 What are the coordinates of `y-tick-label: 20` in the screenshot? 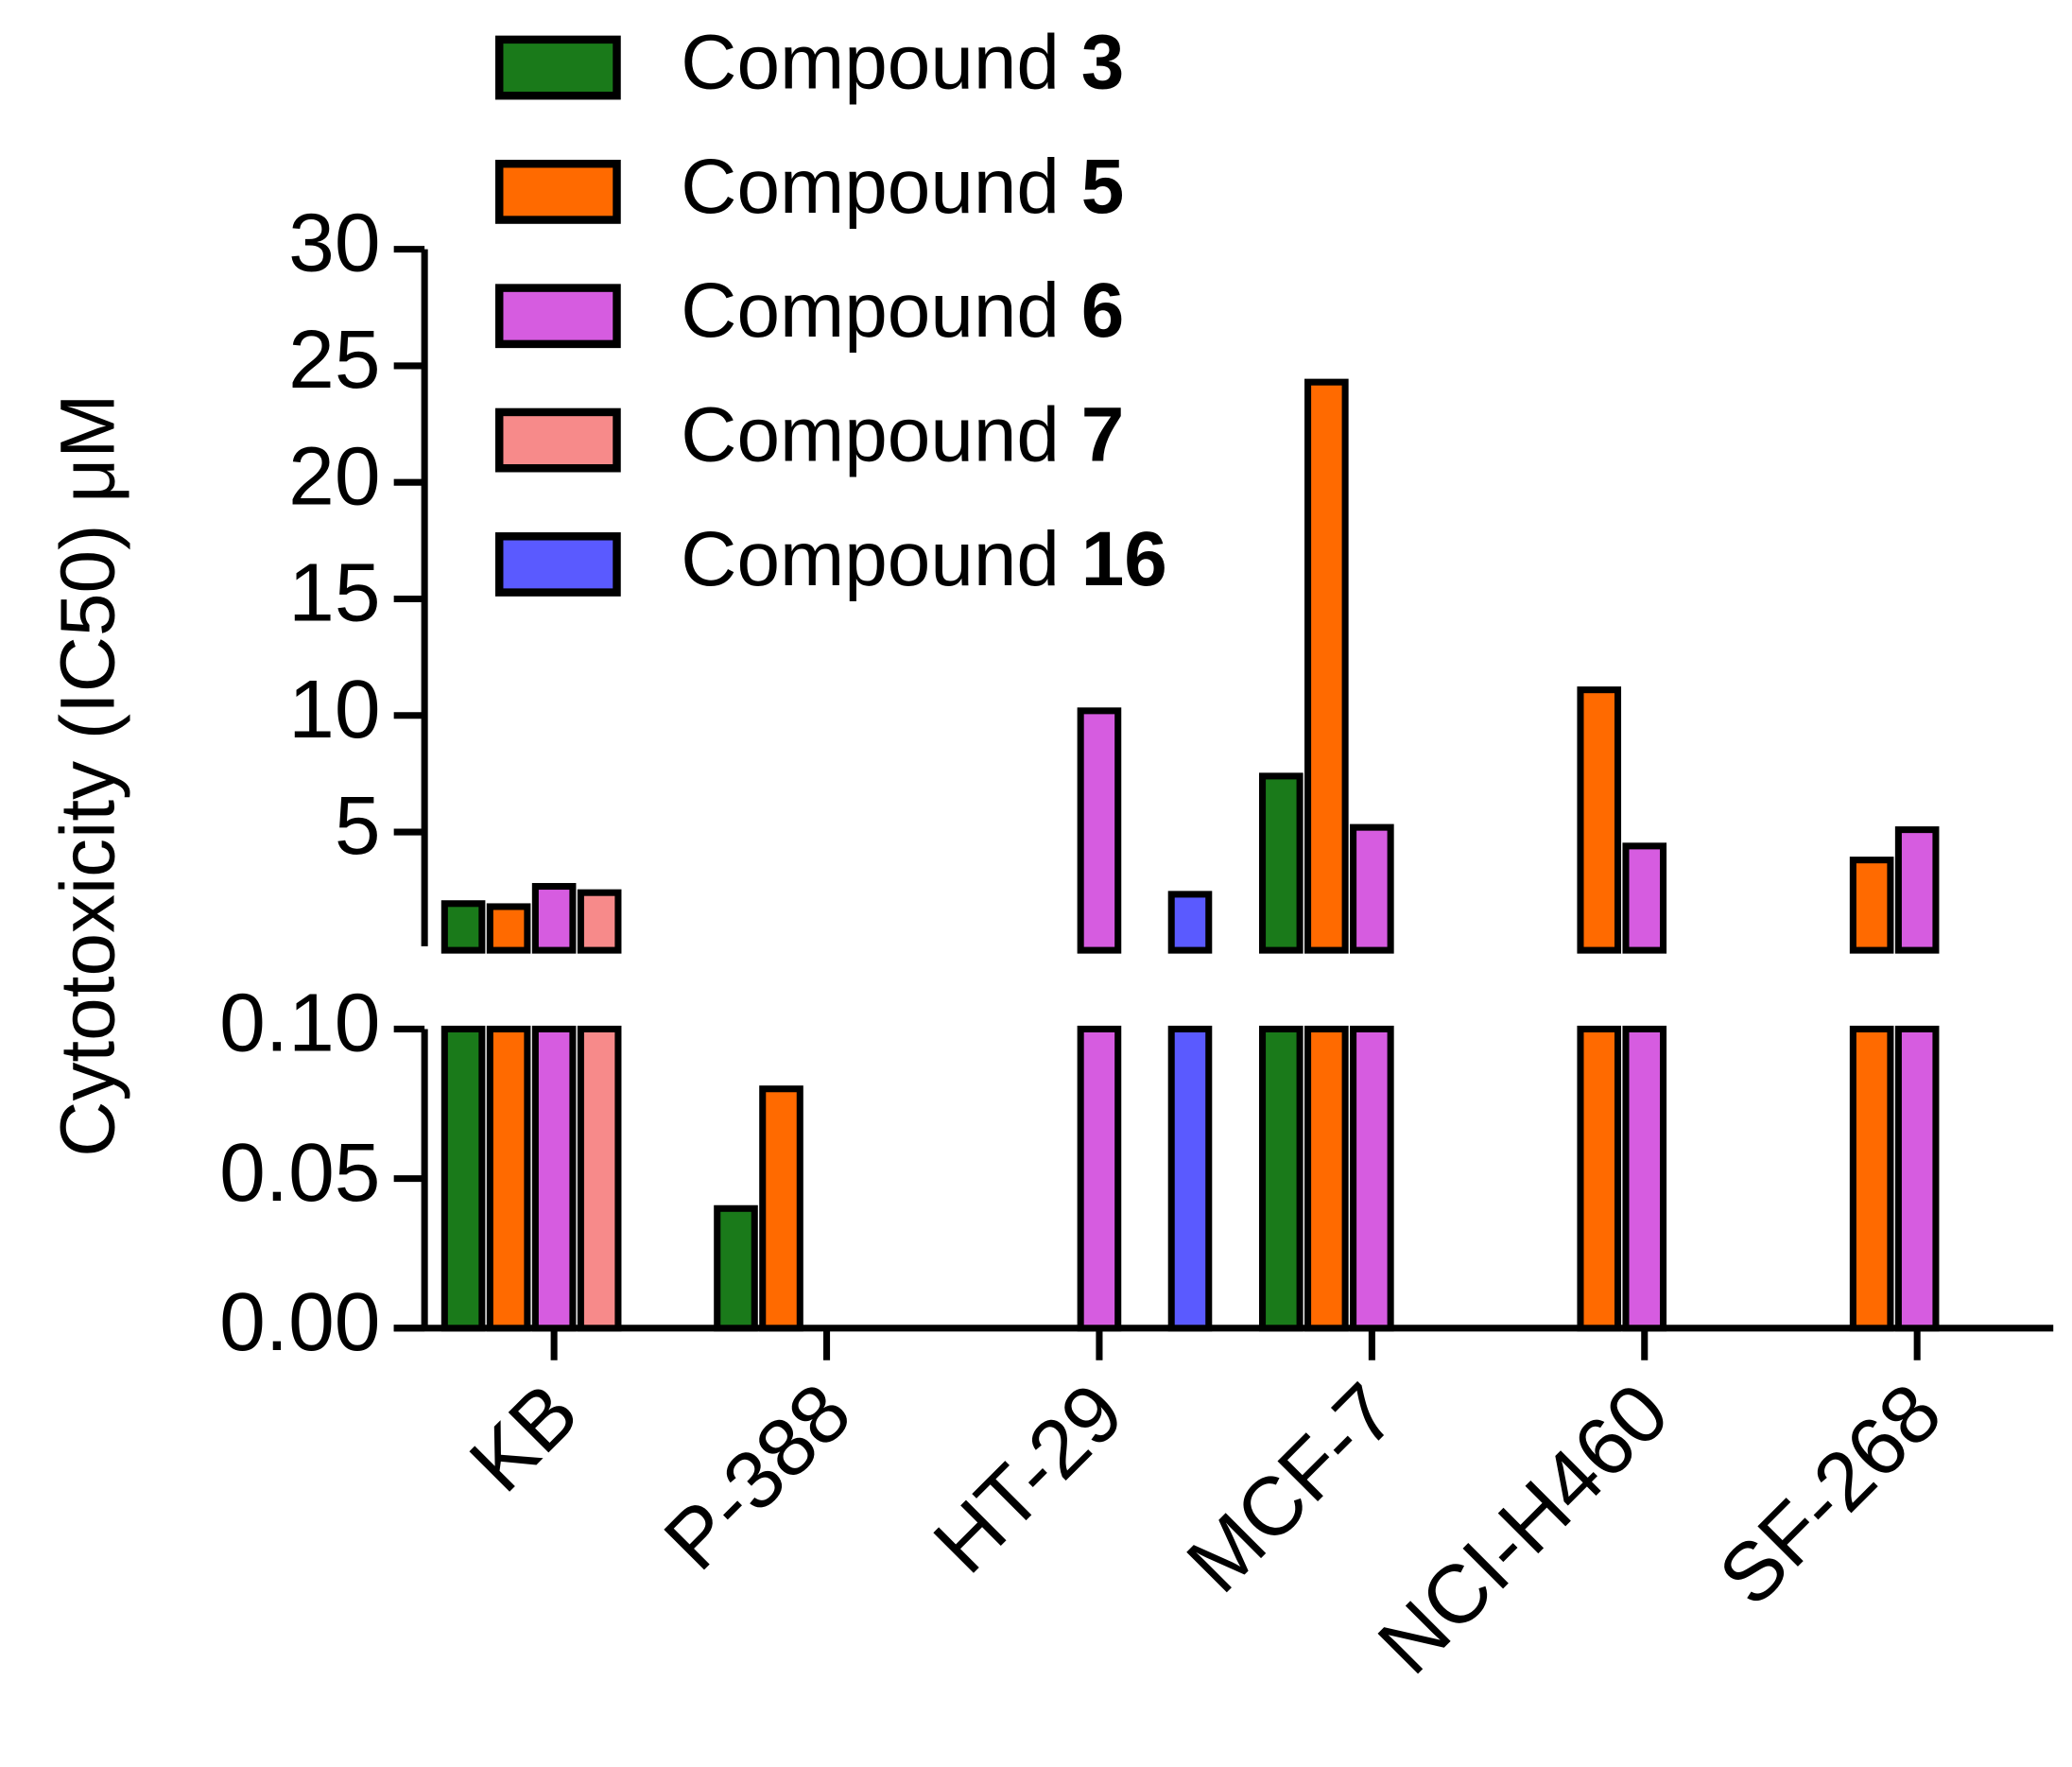 It's located at (334, 476).